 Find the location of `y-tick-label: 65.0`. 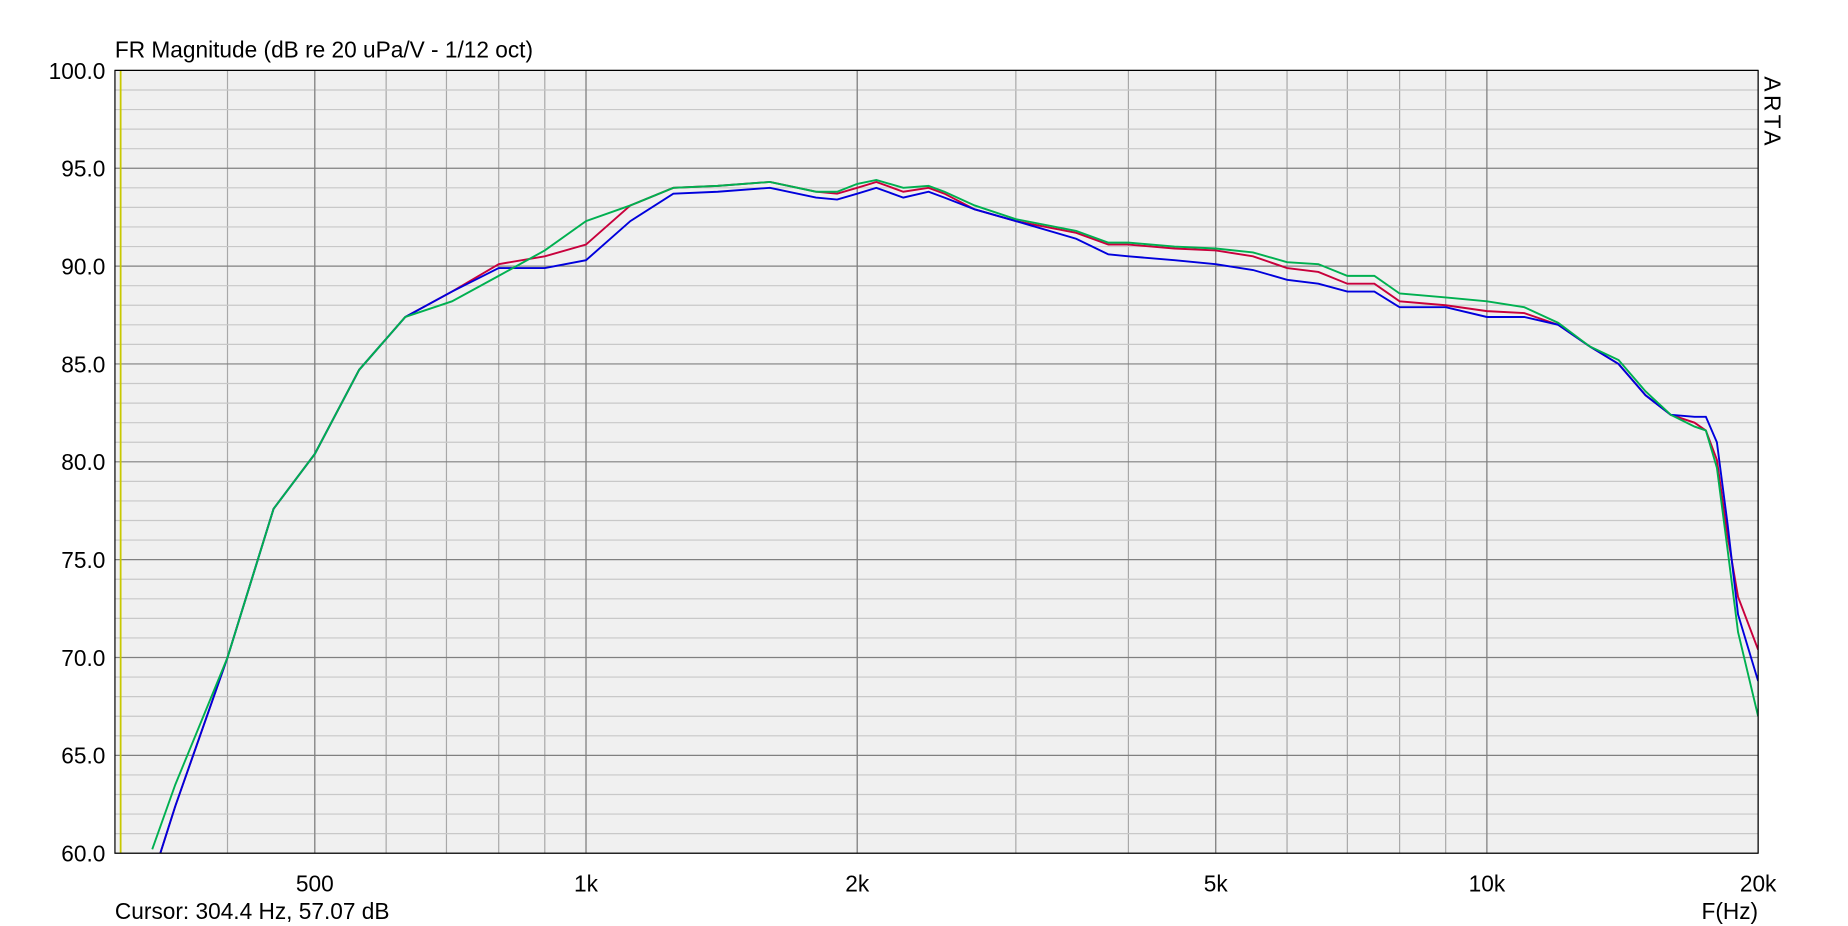

y-tick-label: 65.0 is located at coordinates (83, 756).